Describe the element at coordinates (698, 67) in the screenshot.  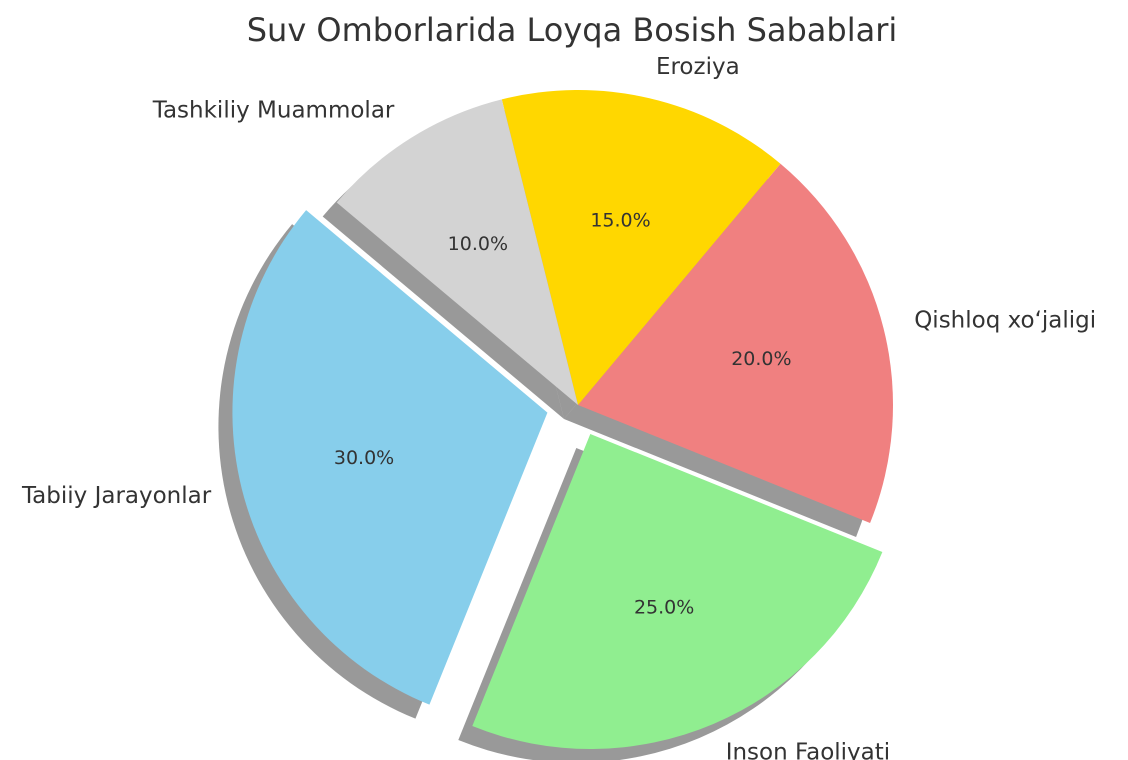
I see `slice-label: Eroziya` at that location.